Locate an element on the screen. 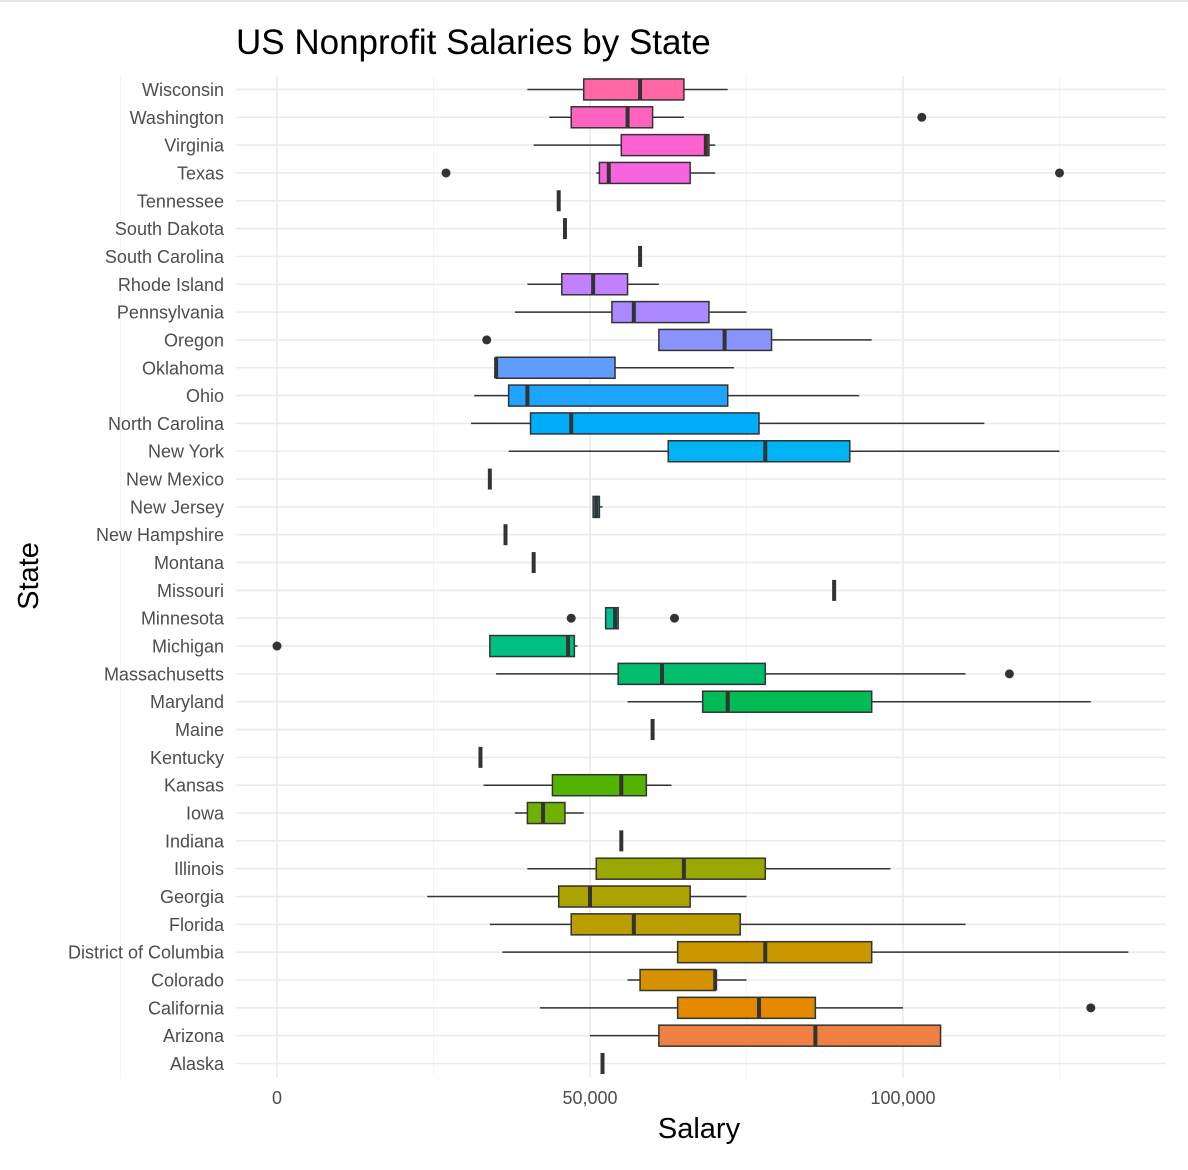 Image resolution: width=1188 pixels, height=1170 pixels. y-tick-label: North Carolina is located at coordinates (166, 424).